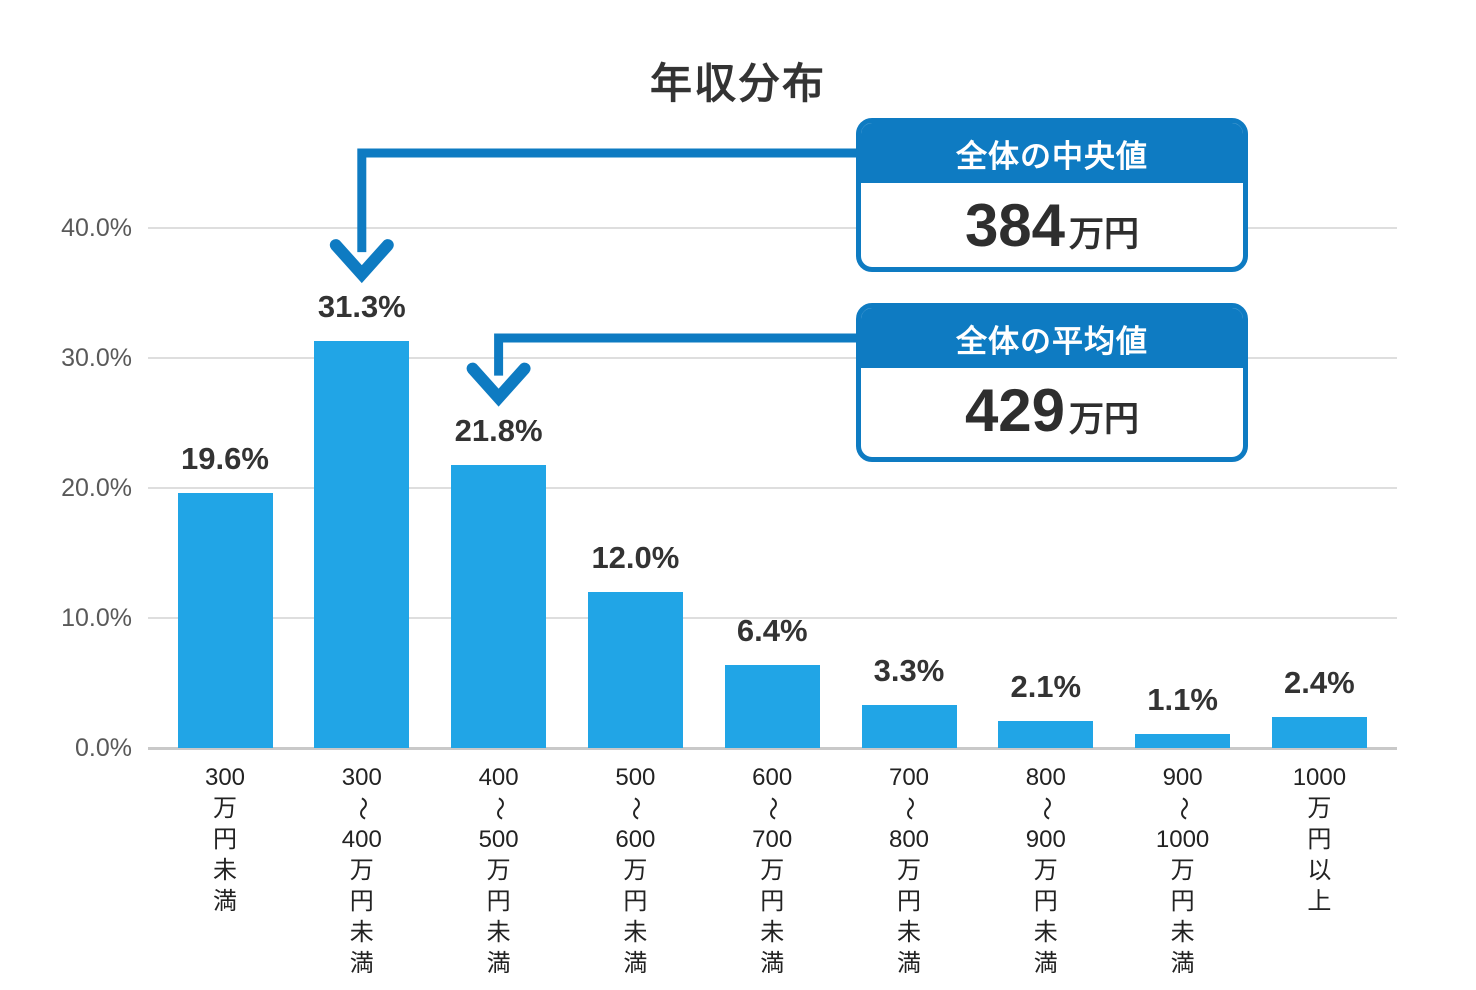  What do you see at coordinates (772, 870) in the screenshot?
I see `x-category-label: 600 〜 700 万円未満` at bounding box center [772, 870].